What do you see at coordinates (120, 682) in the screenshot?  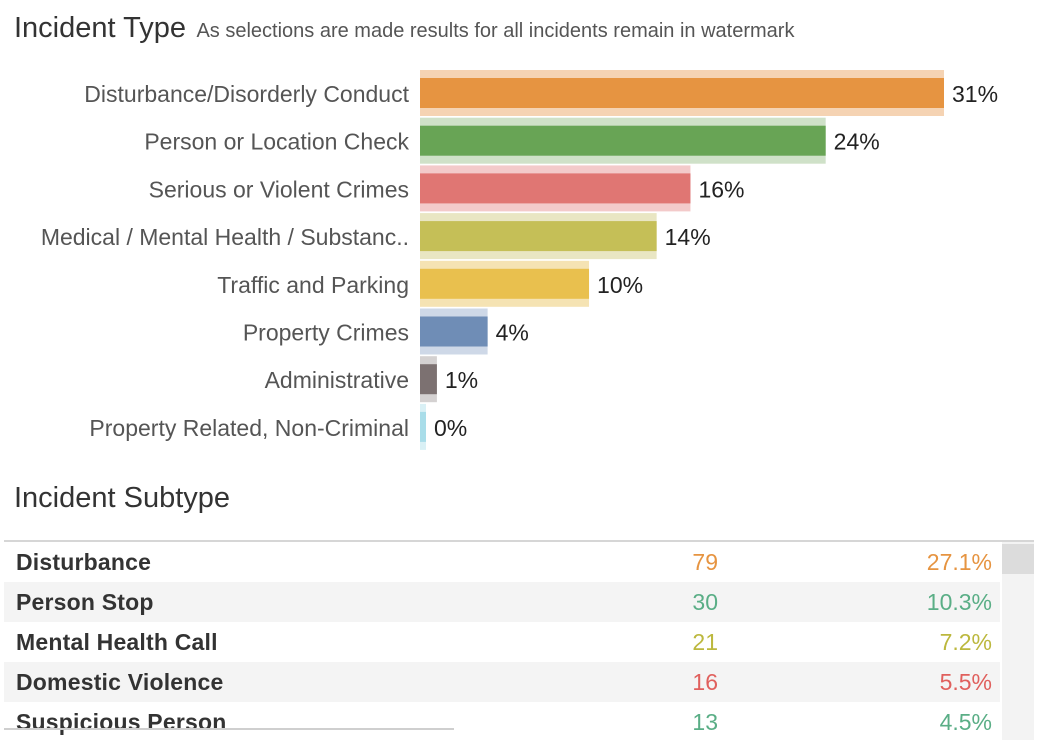 I see `subtype-name: Domestic Violence` at bounding box center [120, 682].